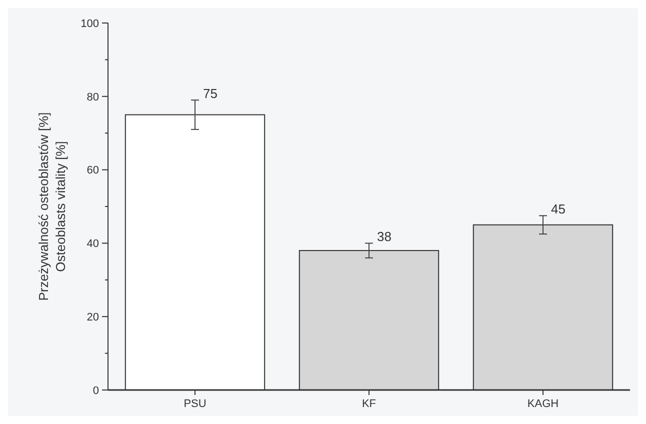 This screenshot has height=424, width=646. What do you see at coordinates (92, 170) in the screenshot?
I see `y-tick-label: 60` at bounding box center [92, 170].